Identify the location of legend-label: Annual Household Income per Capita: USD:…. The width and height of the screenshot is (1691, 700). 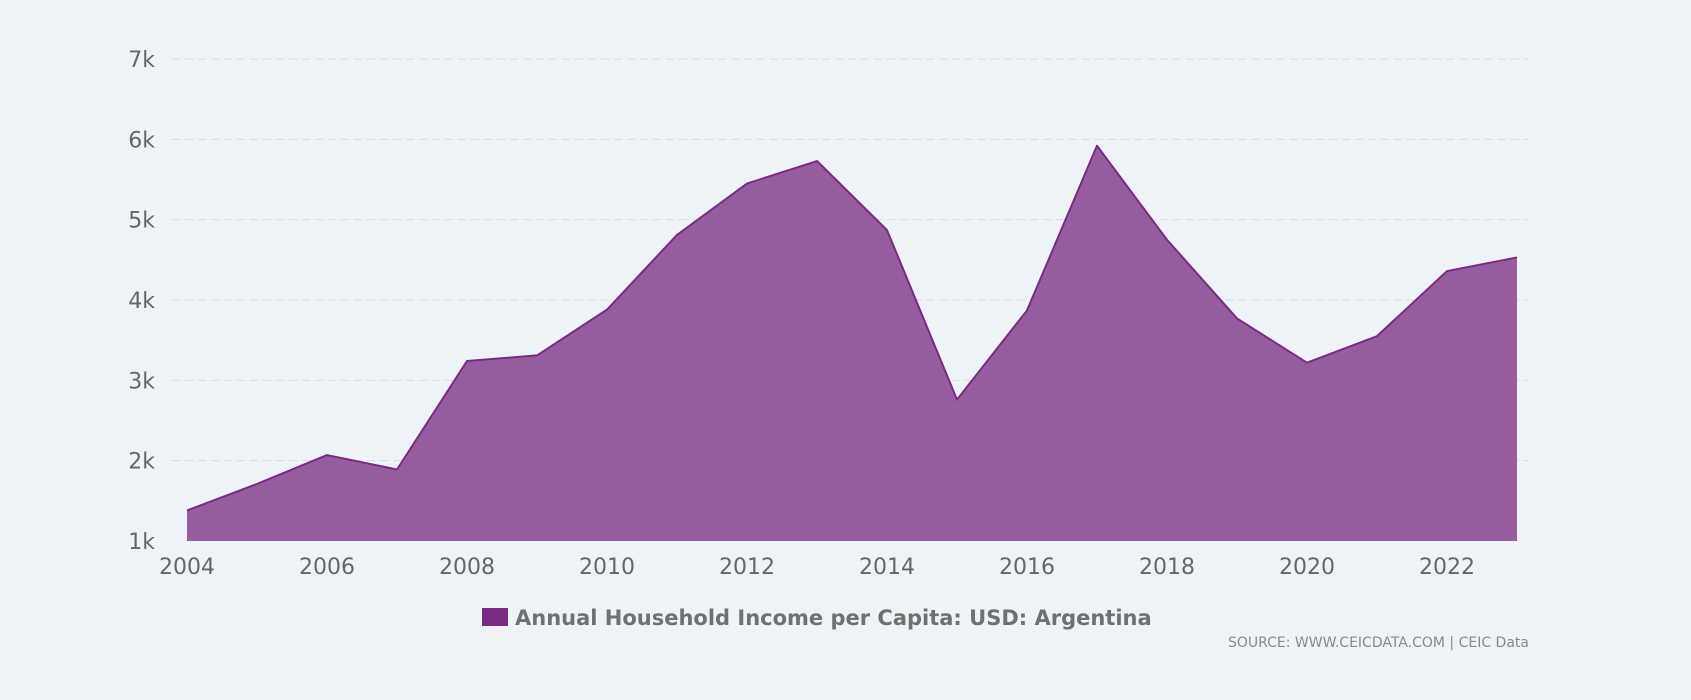
(833, 618).